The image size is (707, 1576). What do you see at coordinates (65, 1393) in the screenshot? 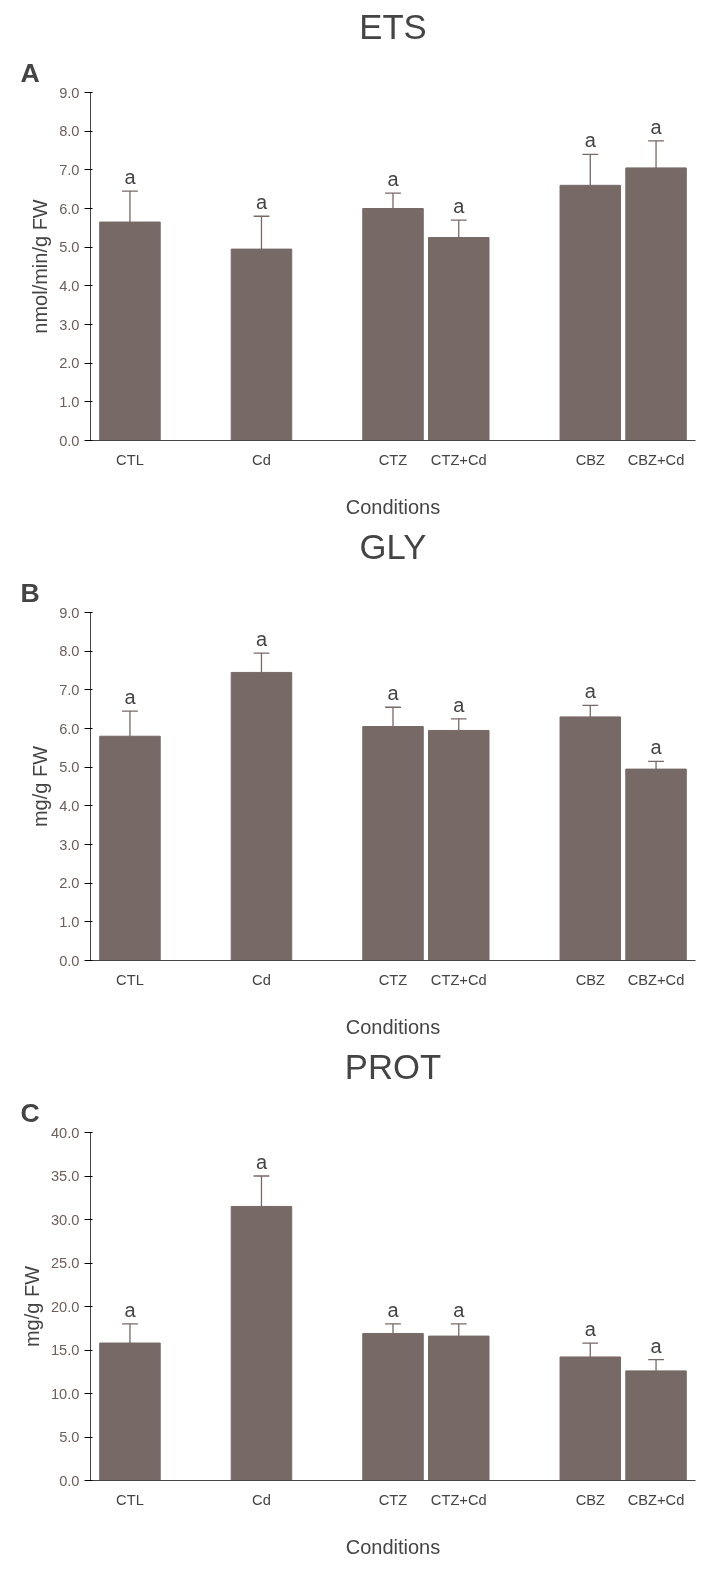
I see `y-tick-label: 10.0` at bounding box center [65, 1393].